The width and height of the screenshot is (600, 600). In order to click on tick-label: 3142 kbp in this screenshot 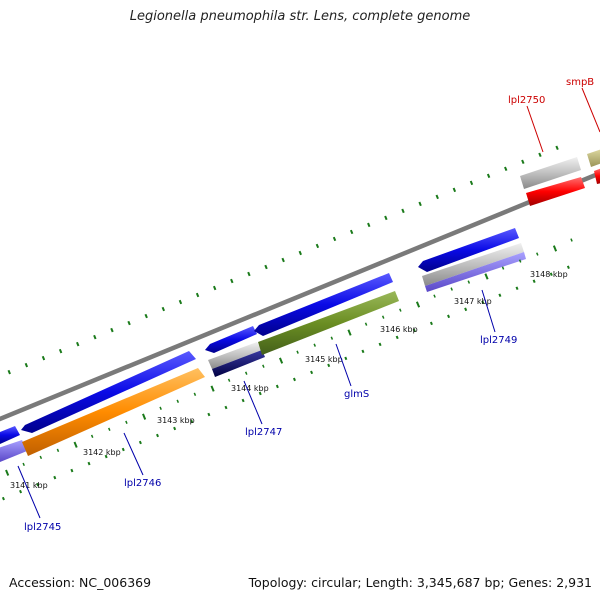, I will do `click(102, 452)`.